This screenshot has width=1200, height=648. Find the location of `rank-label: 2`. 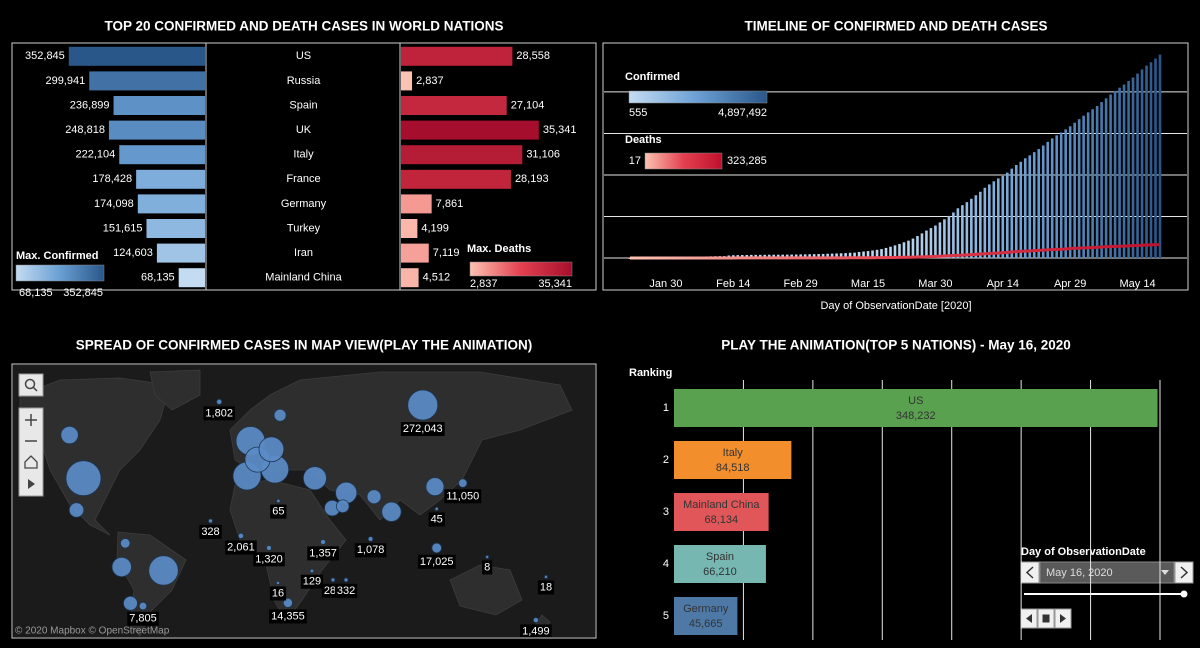

rank-label: 2 is located at coordinates (666, 460).